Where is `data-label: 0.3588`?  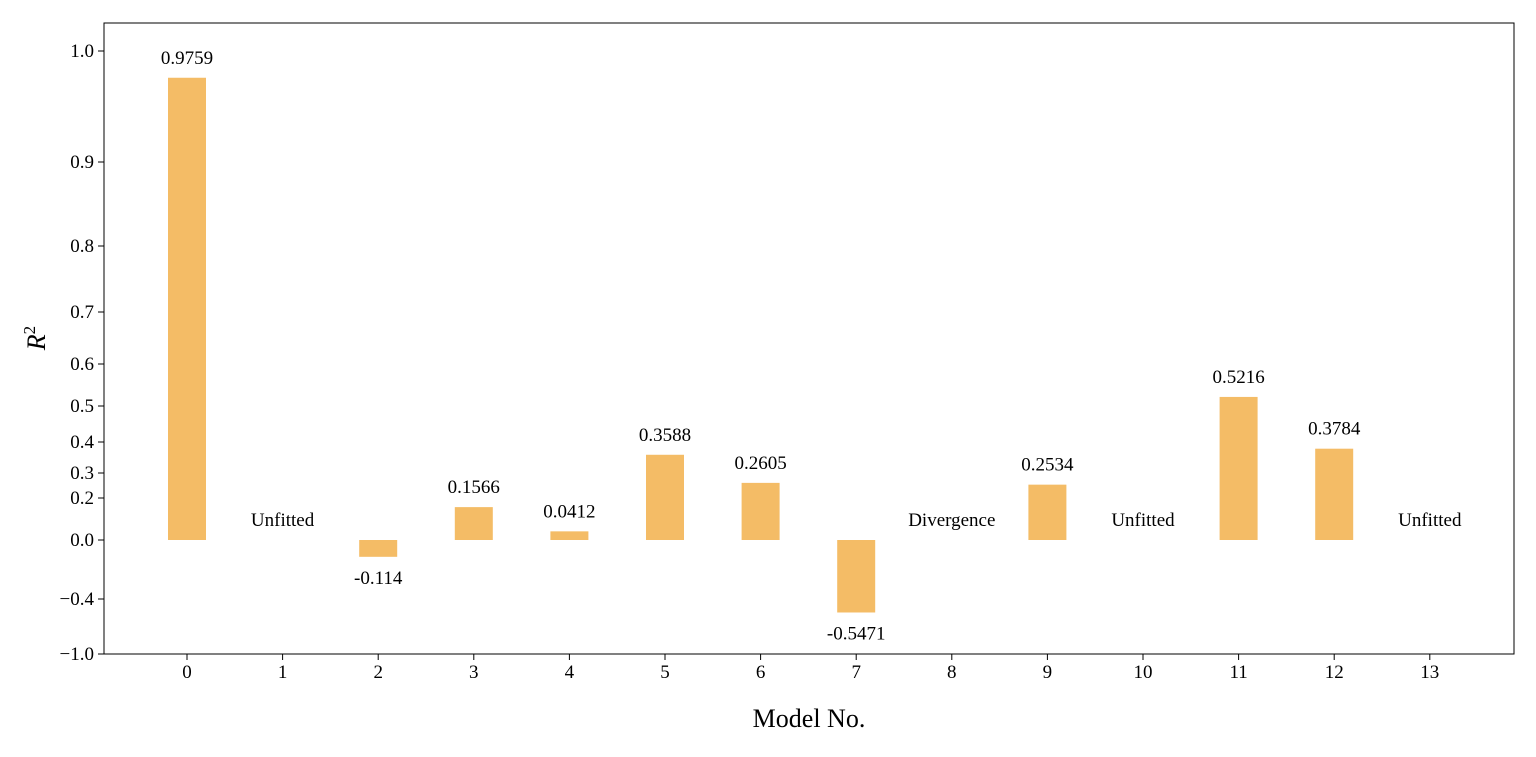 data-label: 0.3588 is located at coordinates (665, 435).